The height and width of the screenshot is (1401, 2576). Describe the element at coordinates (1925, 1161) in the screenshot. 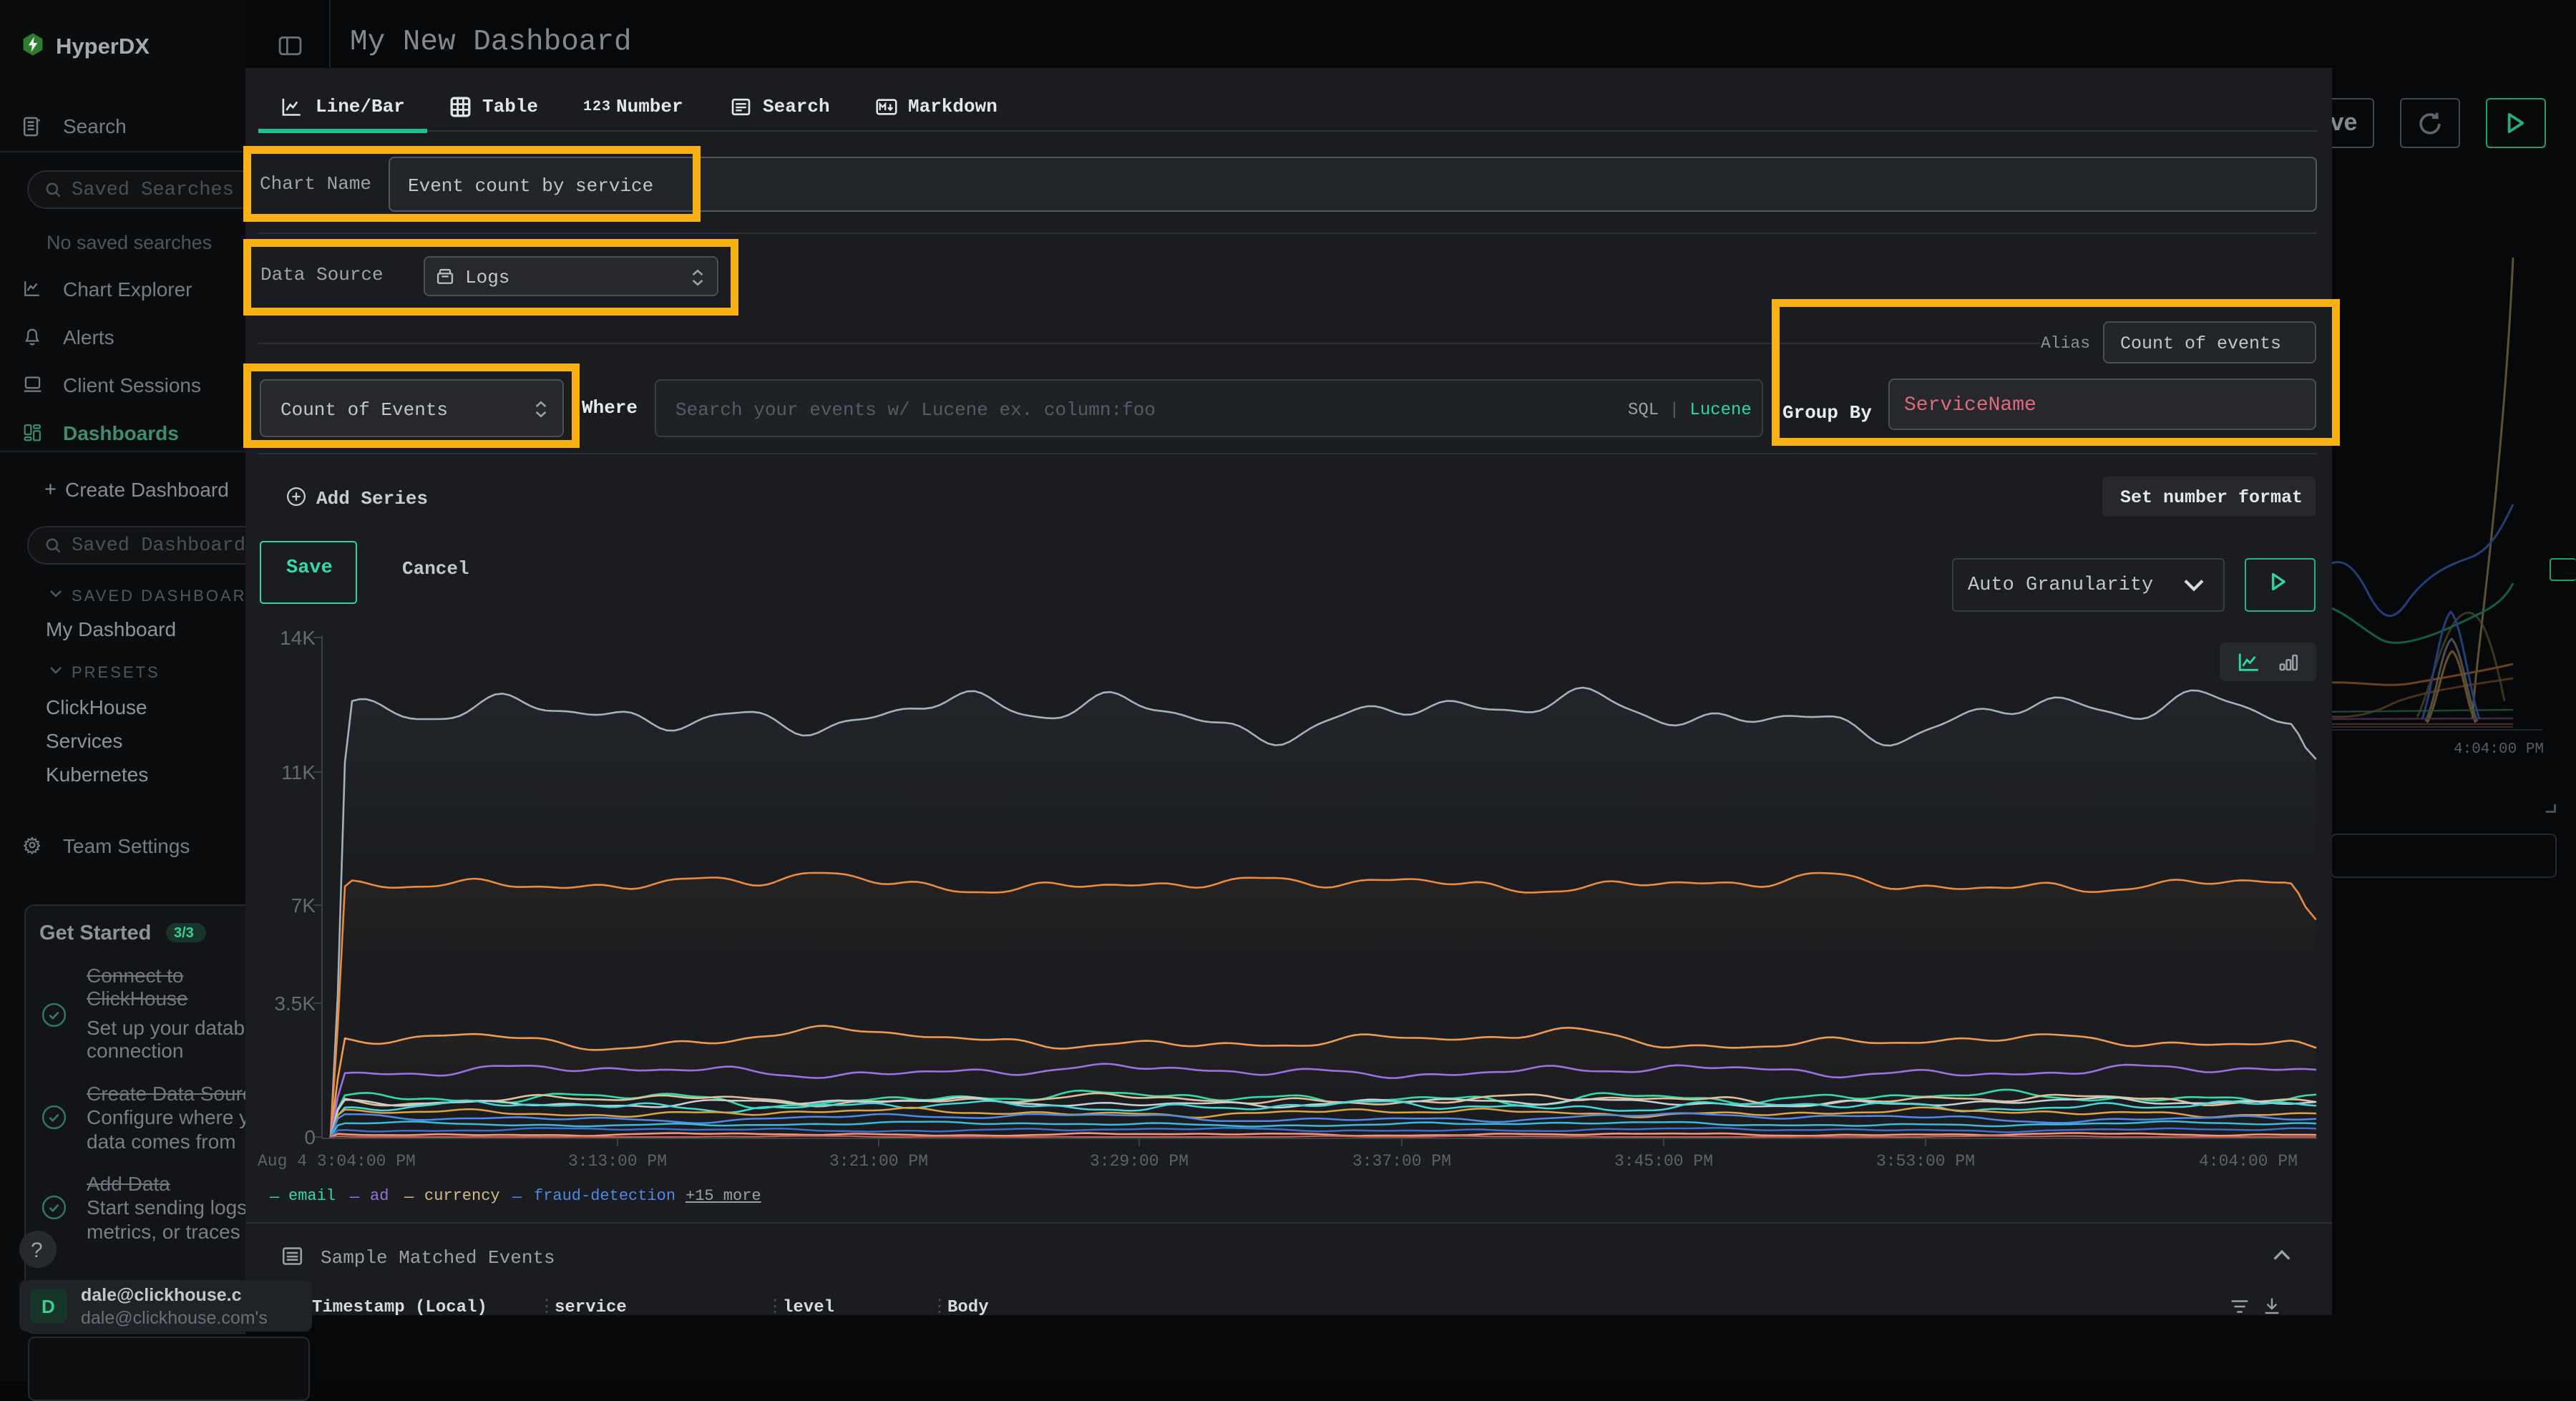

I see `svg-text: 3:53:00 PM` at that location.